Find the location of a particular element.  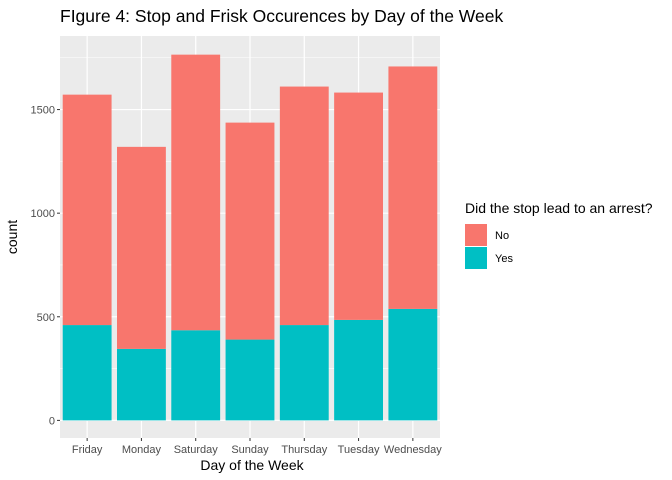

x-tick-label: Sunday is located at coordinates (250, 450).